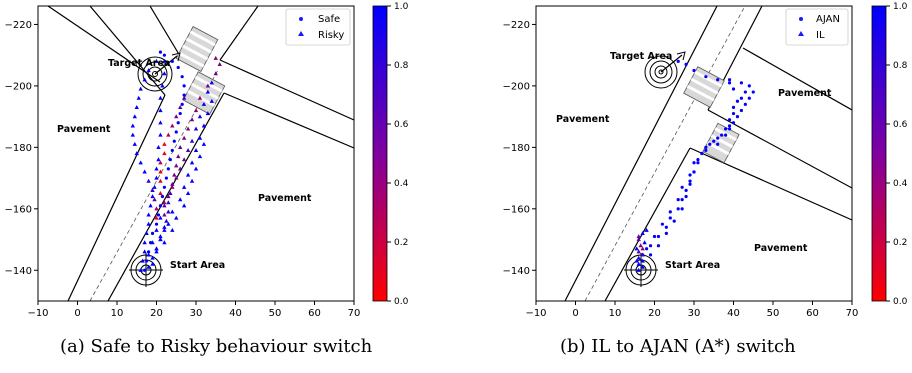  Describe the element at coordinates (139, 63) in the screenshot. I see `target-area-label: Target Area` at that location.